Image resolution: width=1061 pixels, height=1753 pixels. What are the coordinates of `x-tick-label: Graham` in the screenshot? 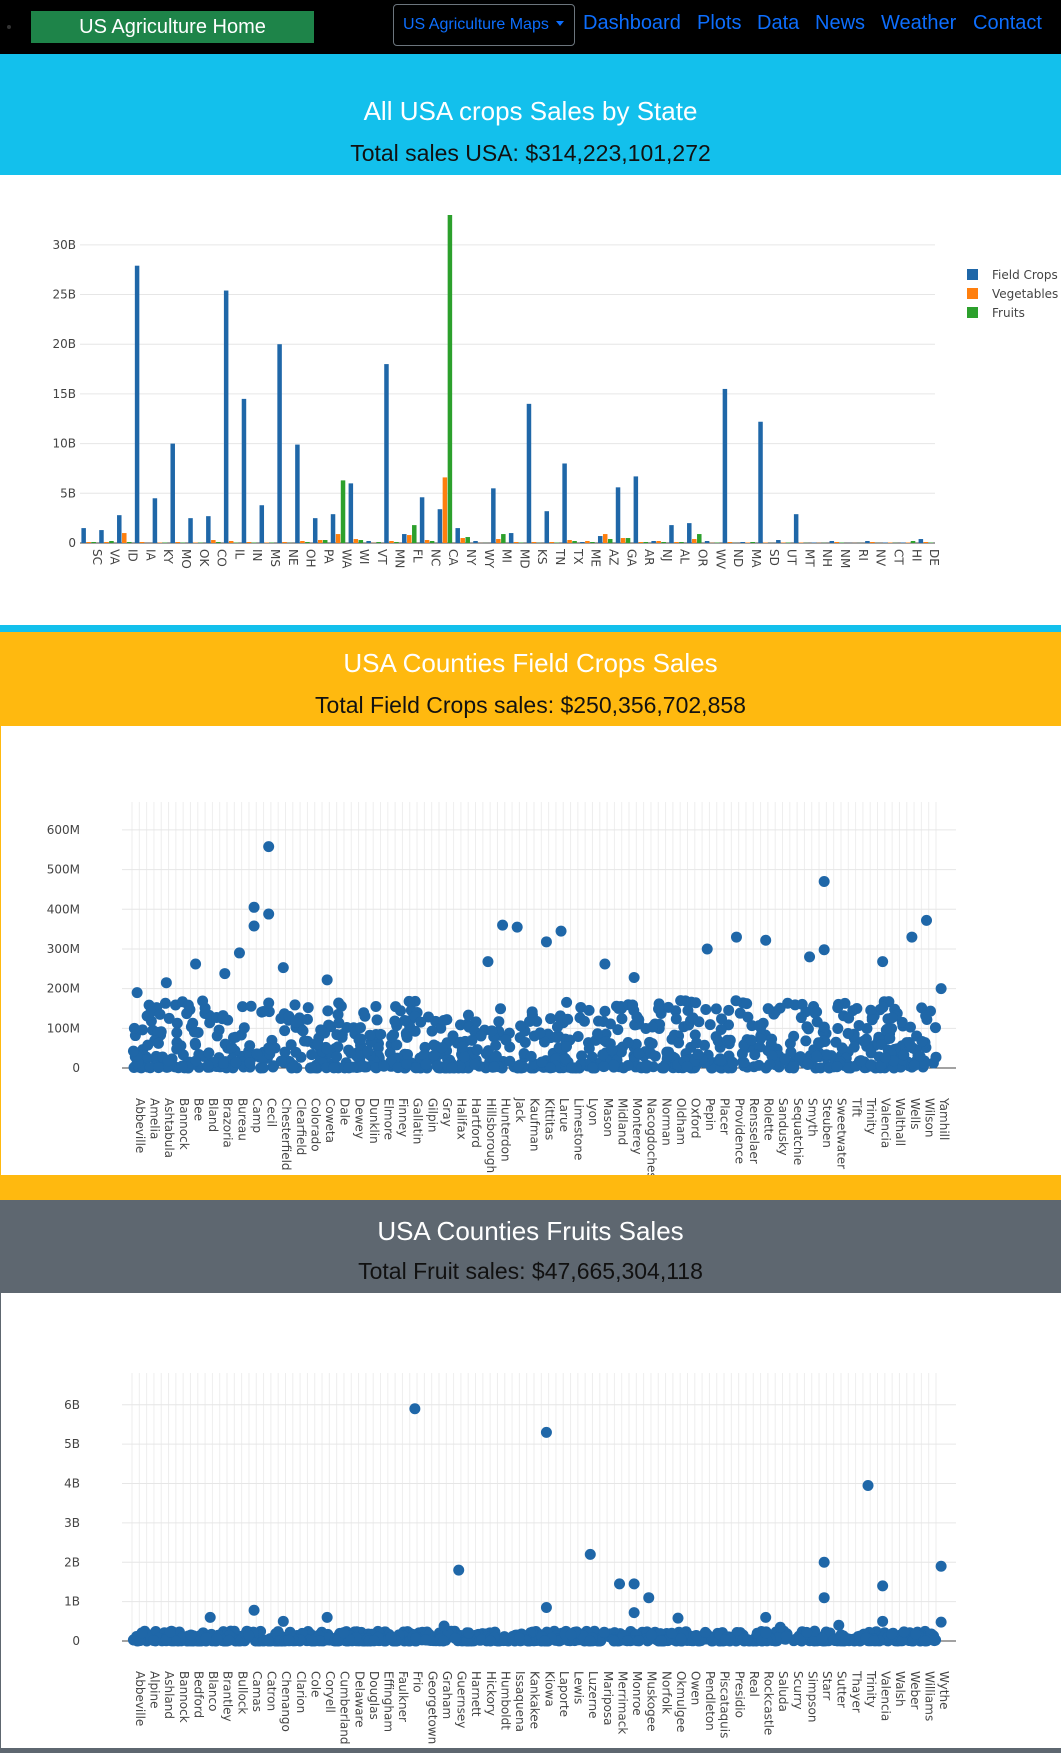 It's located at (447, 1695).